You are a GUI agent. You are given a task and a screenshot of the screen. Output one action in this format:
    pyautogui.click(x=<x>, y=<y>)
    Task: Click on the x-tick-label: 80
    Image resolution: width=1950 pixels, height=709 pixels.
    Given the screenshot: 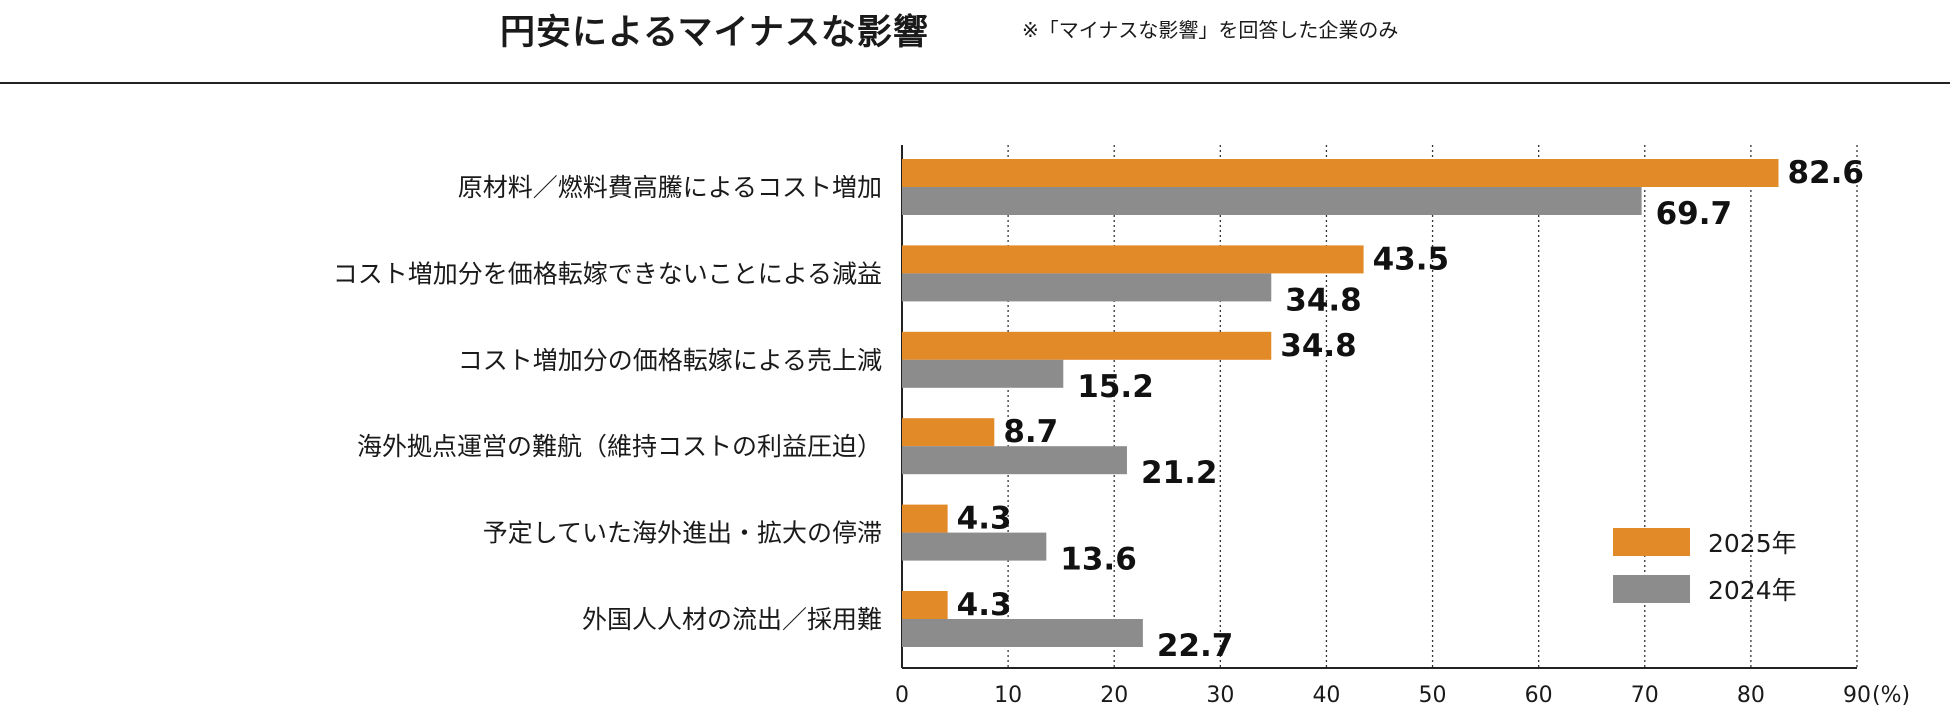 What is the action you would take?
    pyautogui.click(x=1751, y=695)
    